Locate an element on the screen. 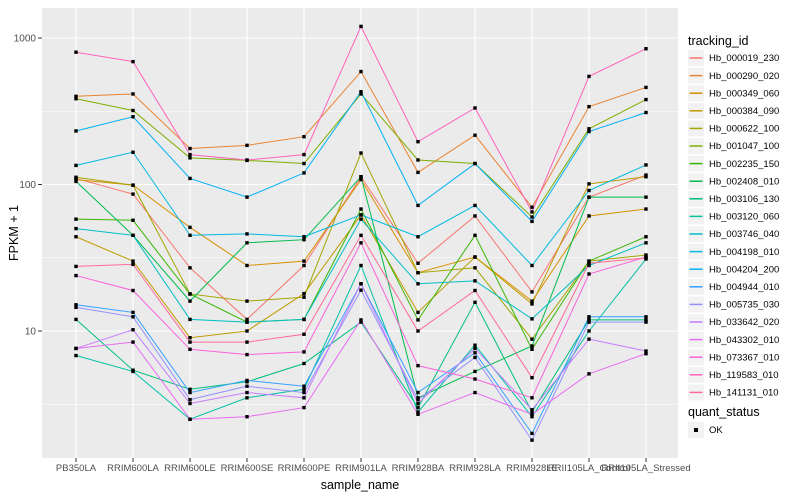 This screenshot has height=500, width=800. legend-item-label: Hb_000349_060 is located at coordinates (744, 93).